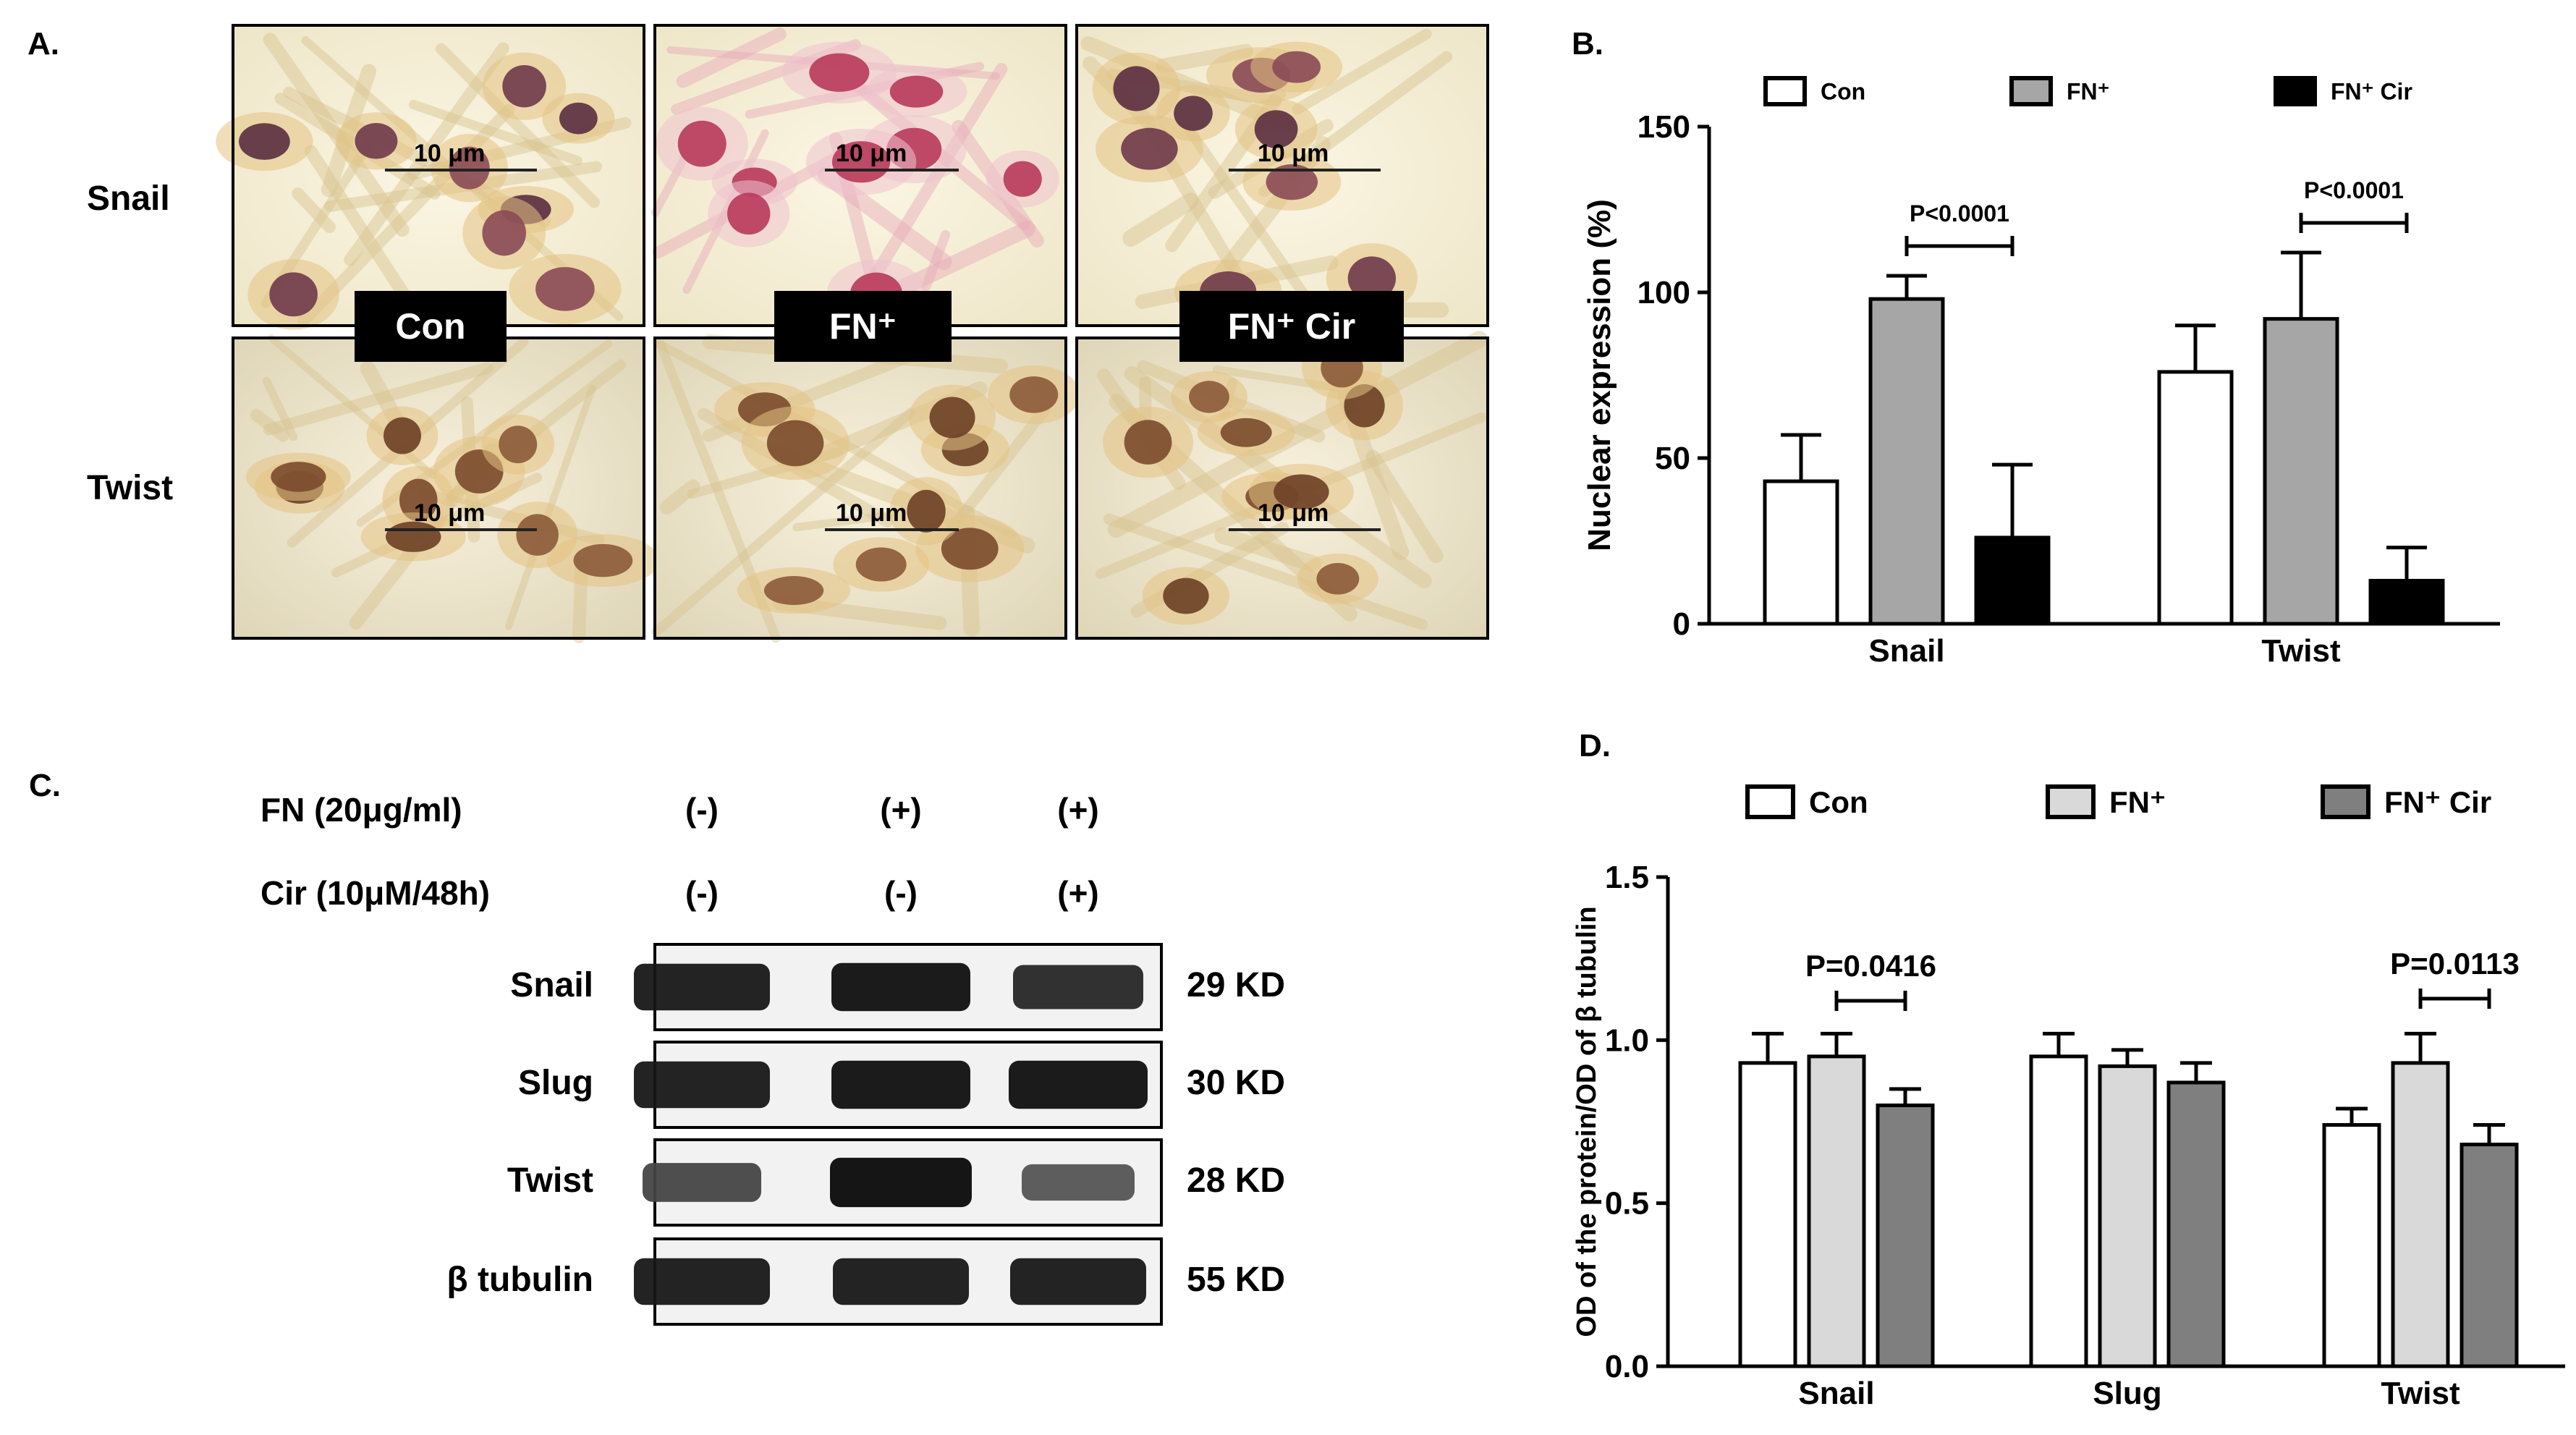  What do you see at coordinates (446, 488) in the screenshot?
I see `micrograph-twist-1: 10 μm` at bounding box center [446, 488].